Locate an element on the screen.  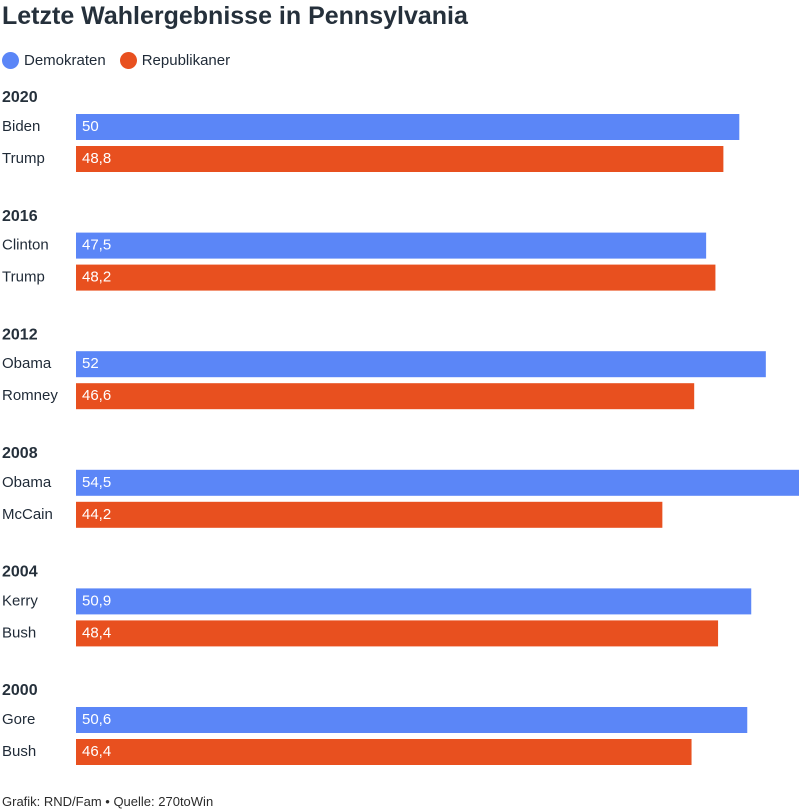
candidate-label: McCain is located at coordinates (27, 514).